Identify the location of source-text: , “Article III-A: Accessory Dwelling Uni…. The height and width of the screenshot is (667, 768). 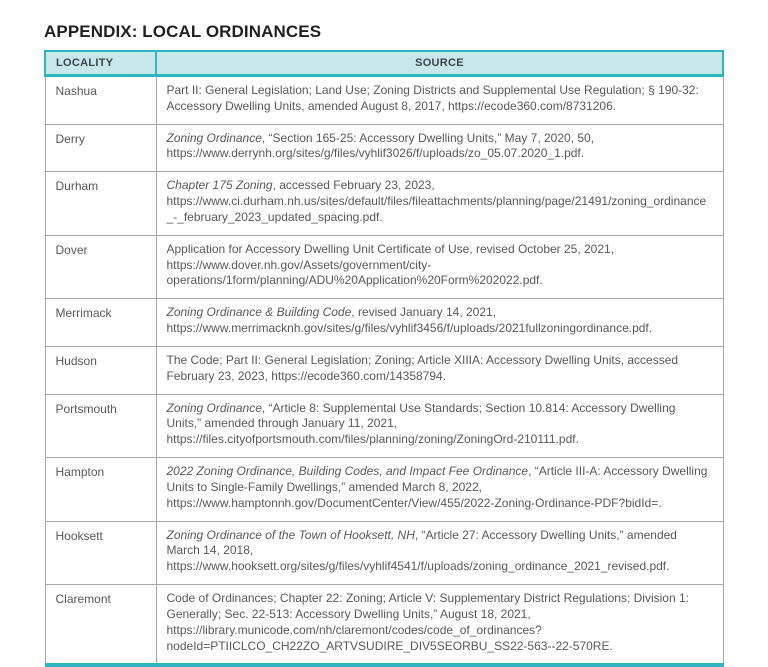
(437, 487).